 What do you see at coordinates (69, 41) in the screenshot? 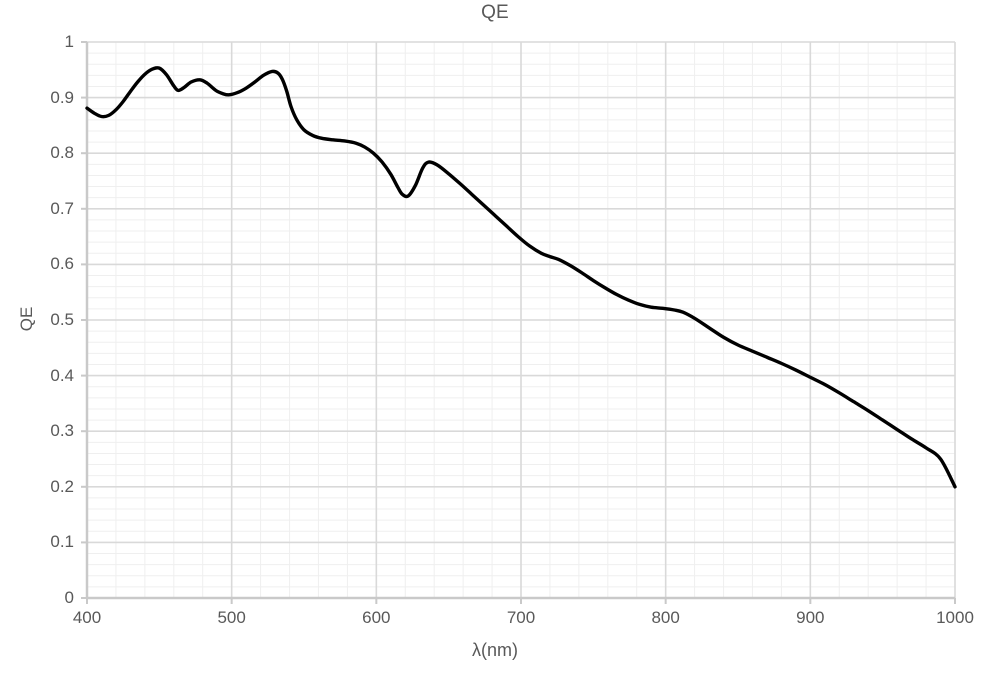
I see `y-tick-label: 1` at bounding box center [69, 41].